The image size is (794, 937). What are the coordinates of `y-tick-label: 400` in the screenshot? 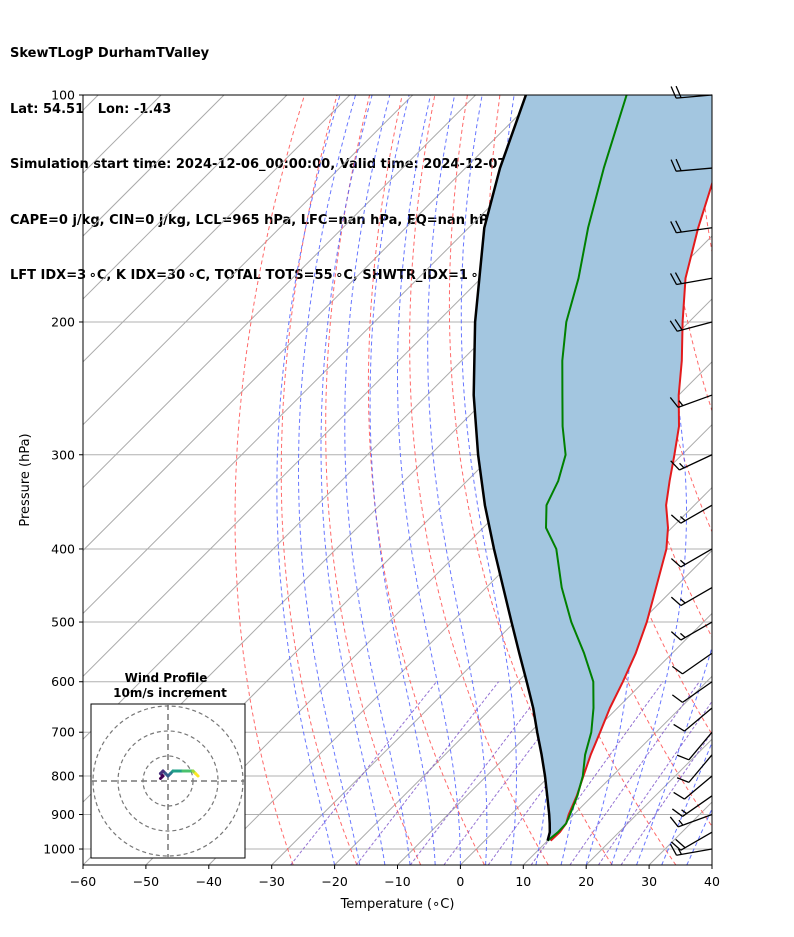 It's located at (63, 548).